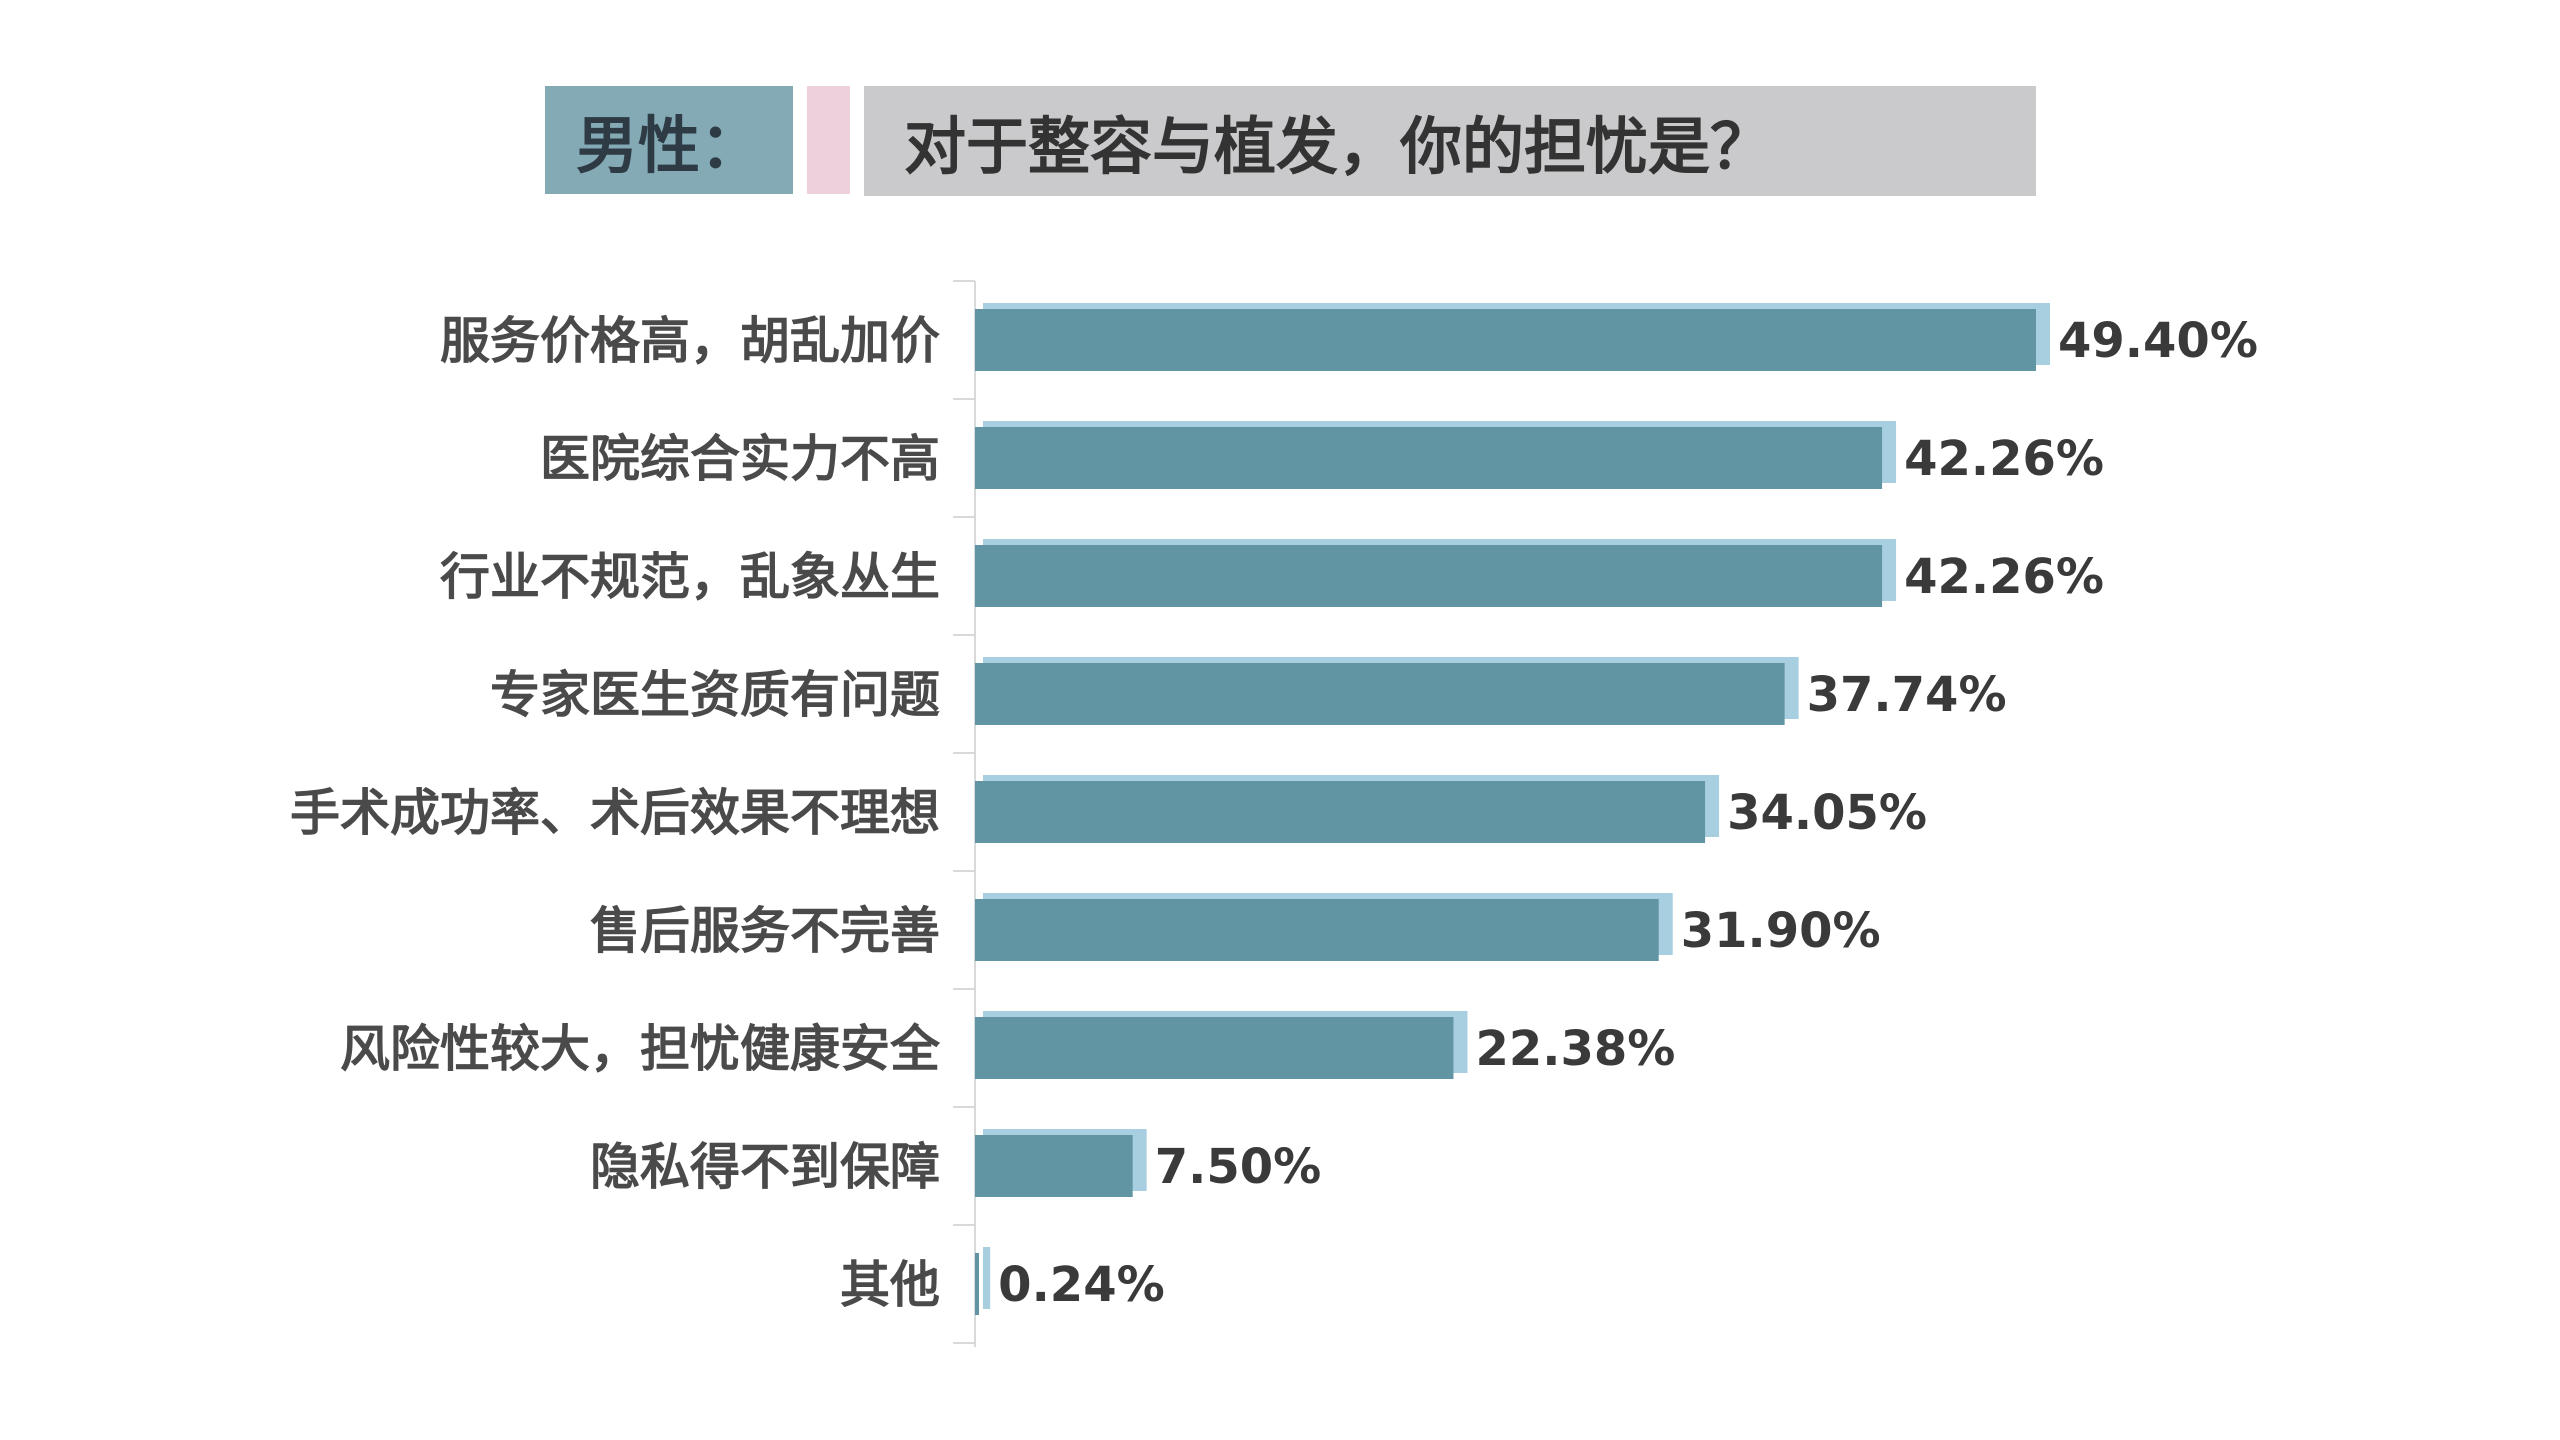 This screenshot has width=2560, height=1440. I want to click on category-label: 服务价格高，胡乱加价, so click(690, 341).